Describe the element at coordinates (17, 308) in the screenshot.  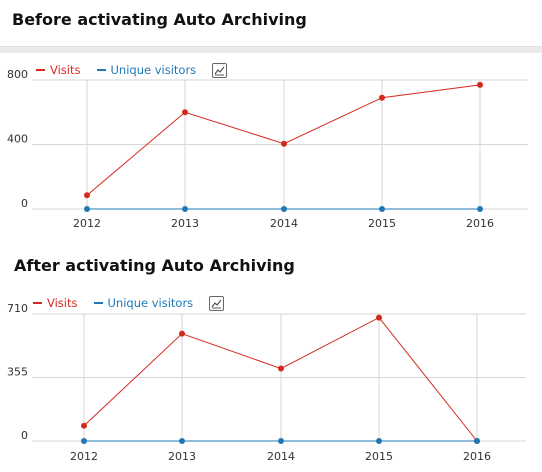
I see `y-tick-label: 710` at that location.